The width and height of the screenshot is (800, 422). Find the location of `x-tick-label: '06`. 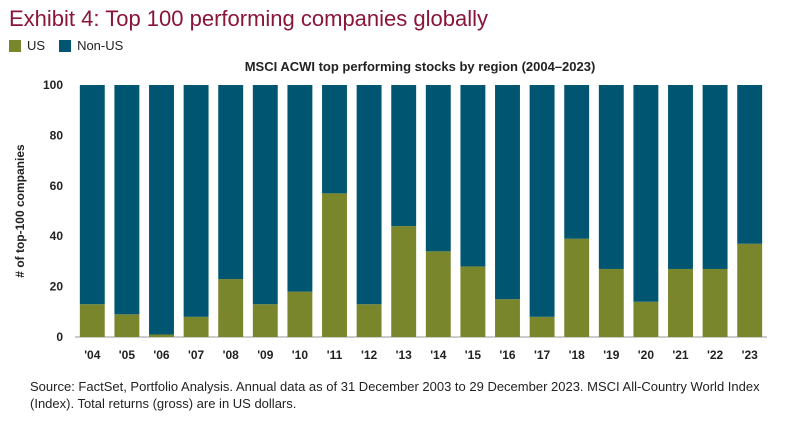

x-tick-label: '06 is located at coordinates (161, 355).